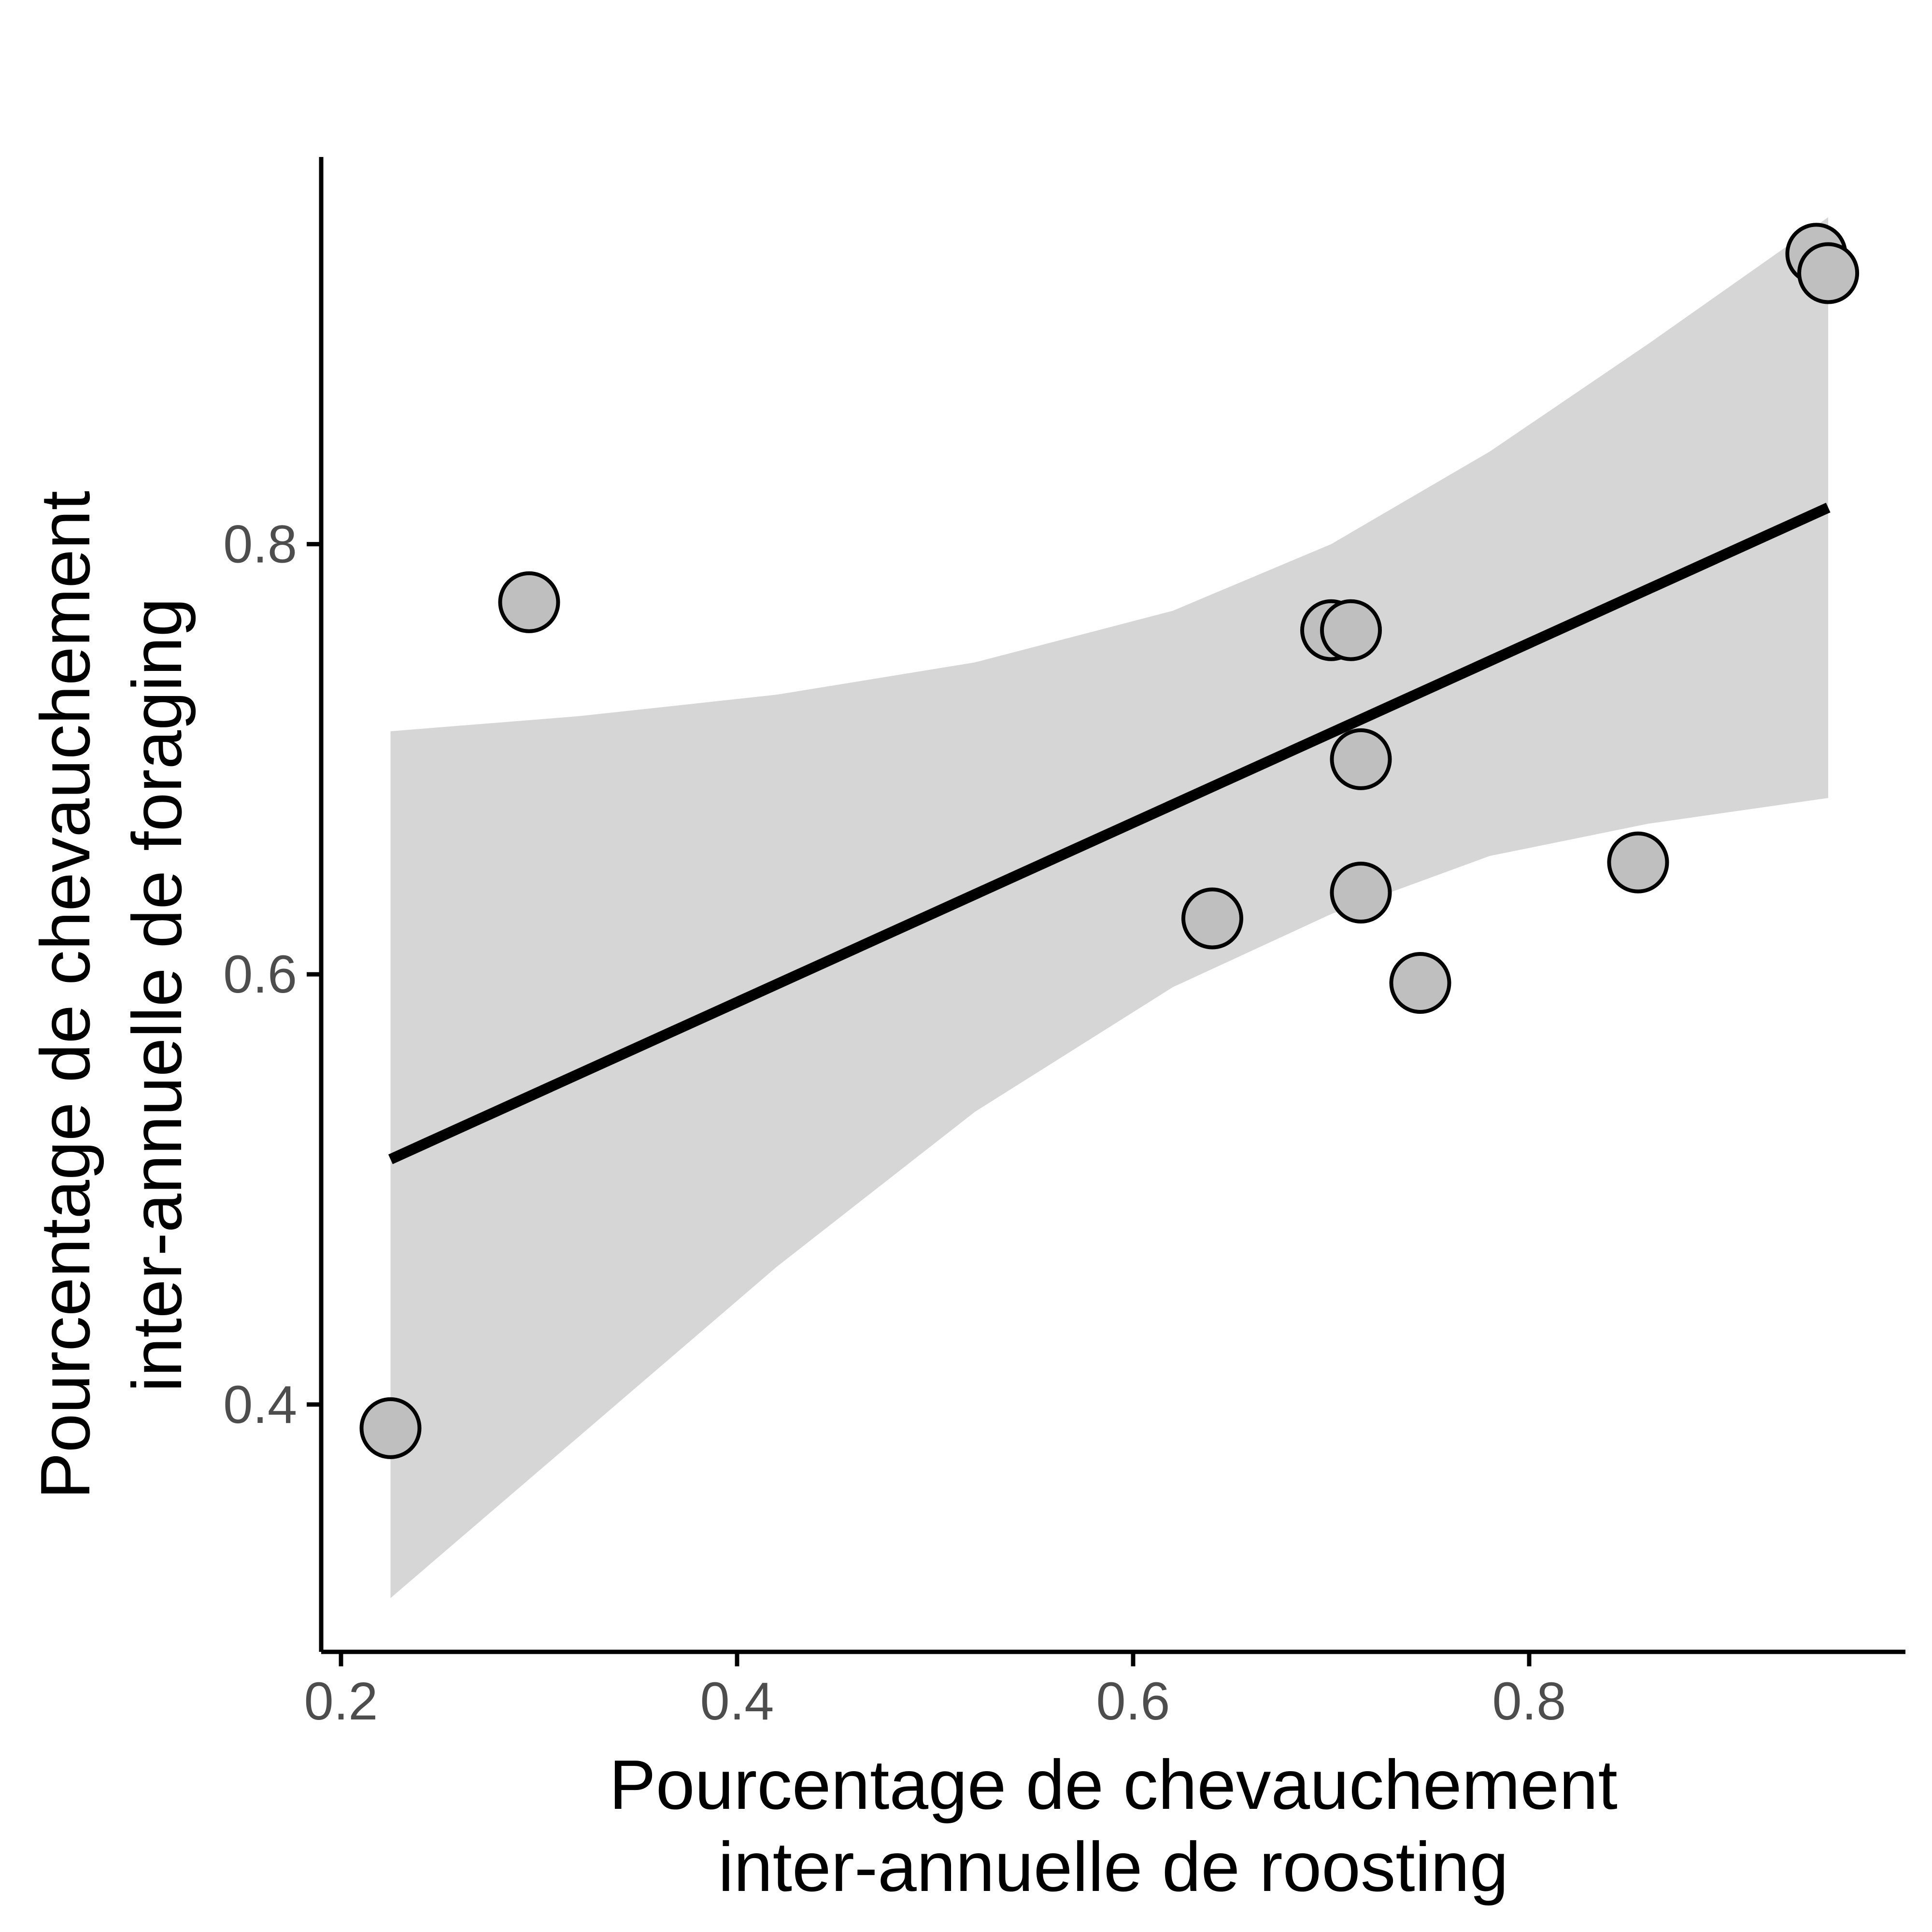 The height and width of the screenshot is (1932, 1932). Describe the element at coordinates (1113, 1867) in the screenshot. I see `x-axis-title-line-2: inter-annuelle de roosting` at that location.